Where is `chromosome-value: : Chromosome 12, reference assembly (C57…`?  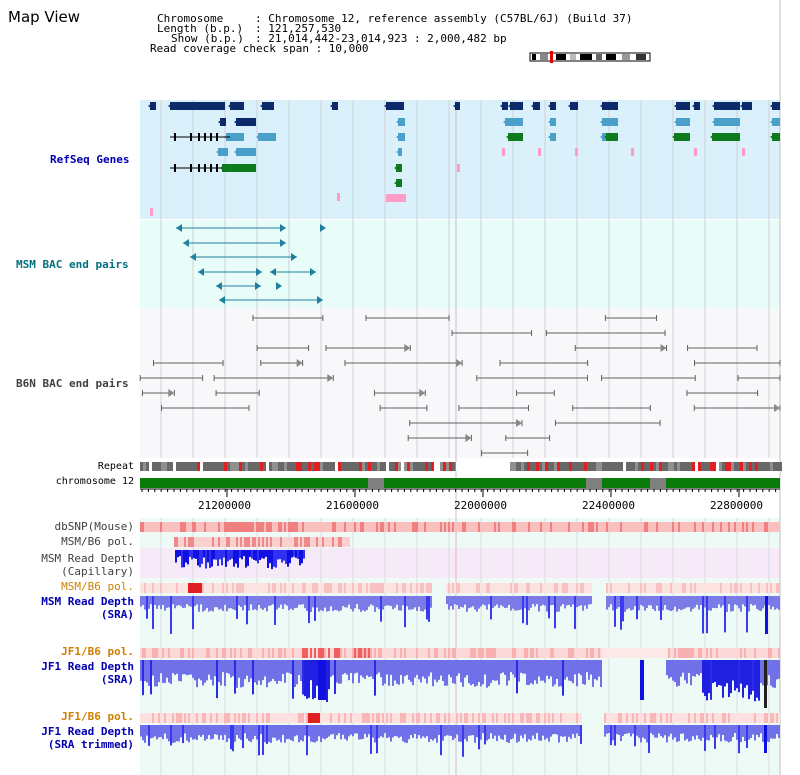
chromosome-value: : Chromosome 12, reference assembly (C57… is located at coordinates (444, 18).